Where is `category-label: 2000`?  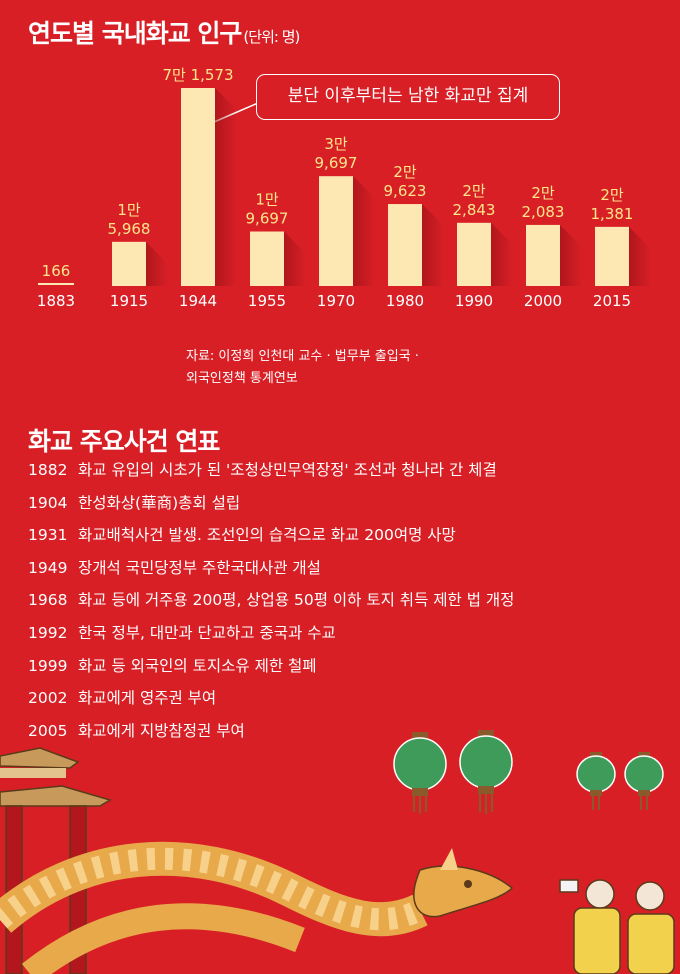 category-label: 2000 is located at coordinates (543, 301).